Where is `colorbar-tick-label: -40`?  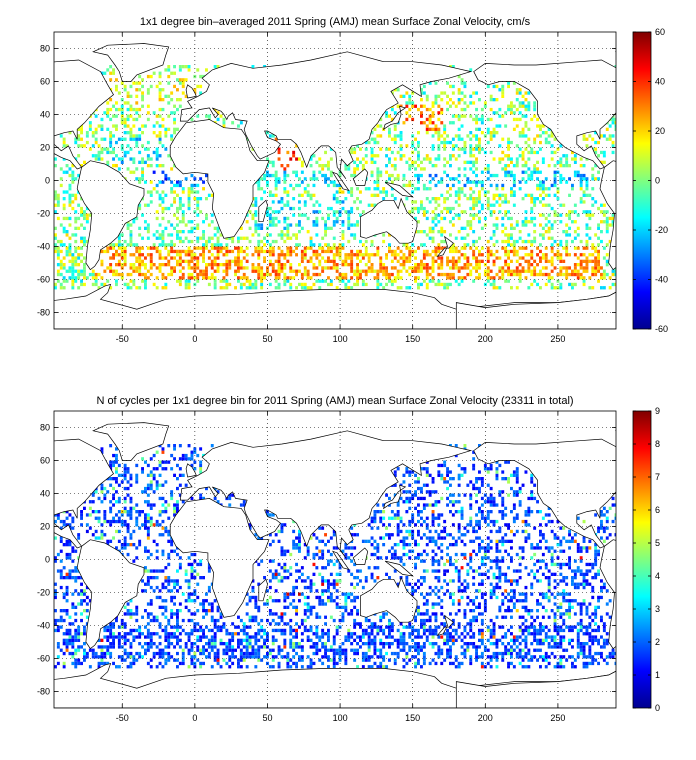 colorbar-tick-label: -40 is located at coordinates (661, 280).